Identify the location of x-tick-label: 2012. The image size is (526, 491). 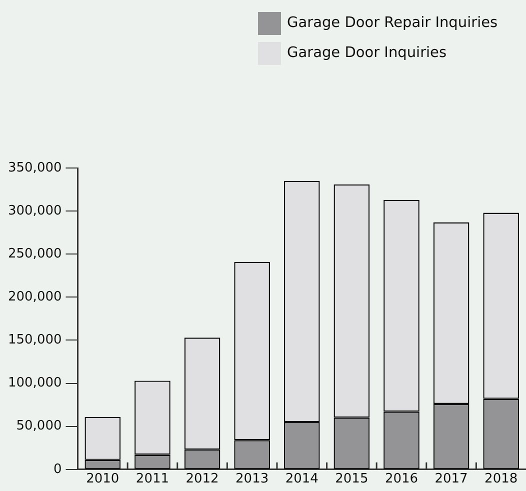
(202, 479).